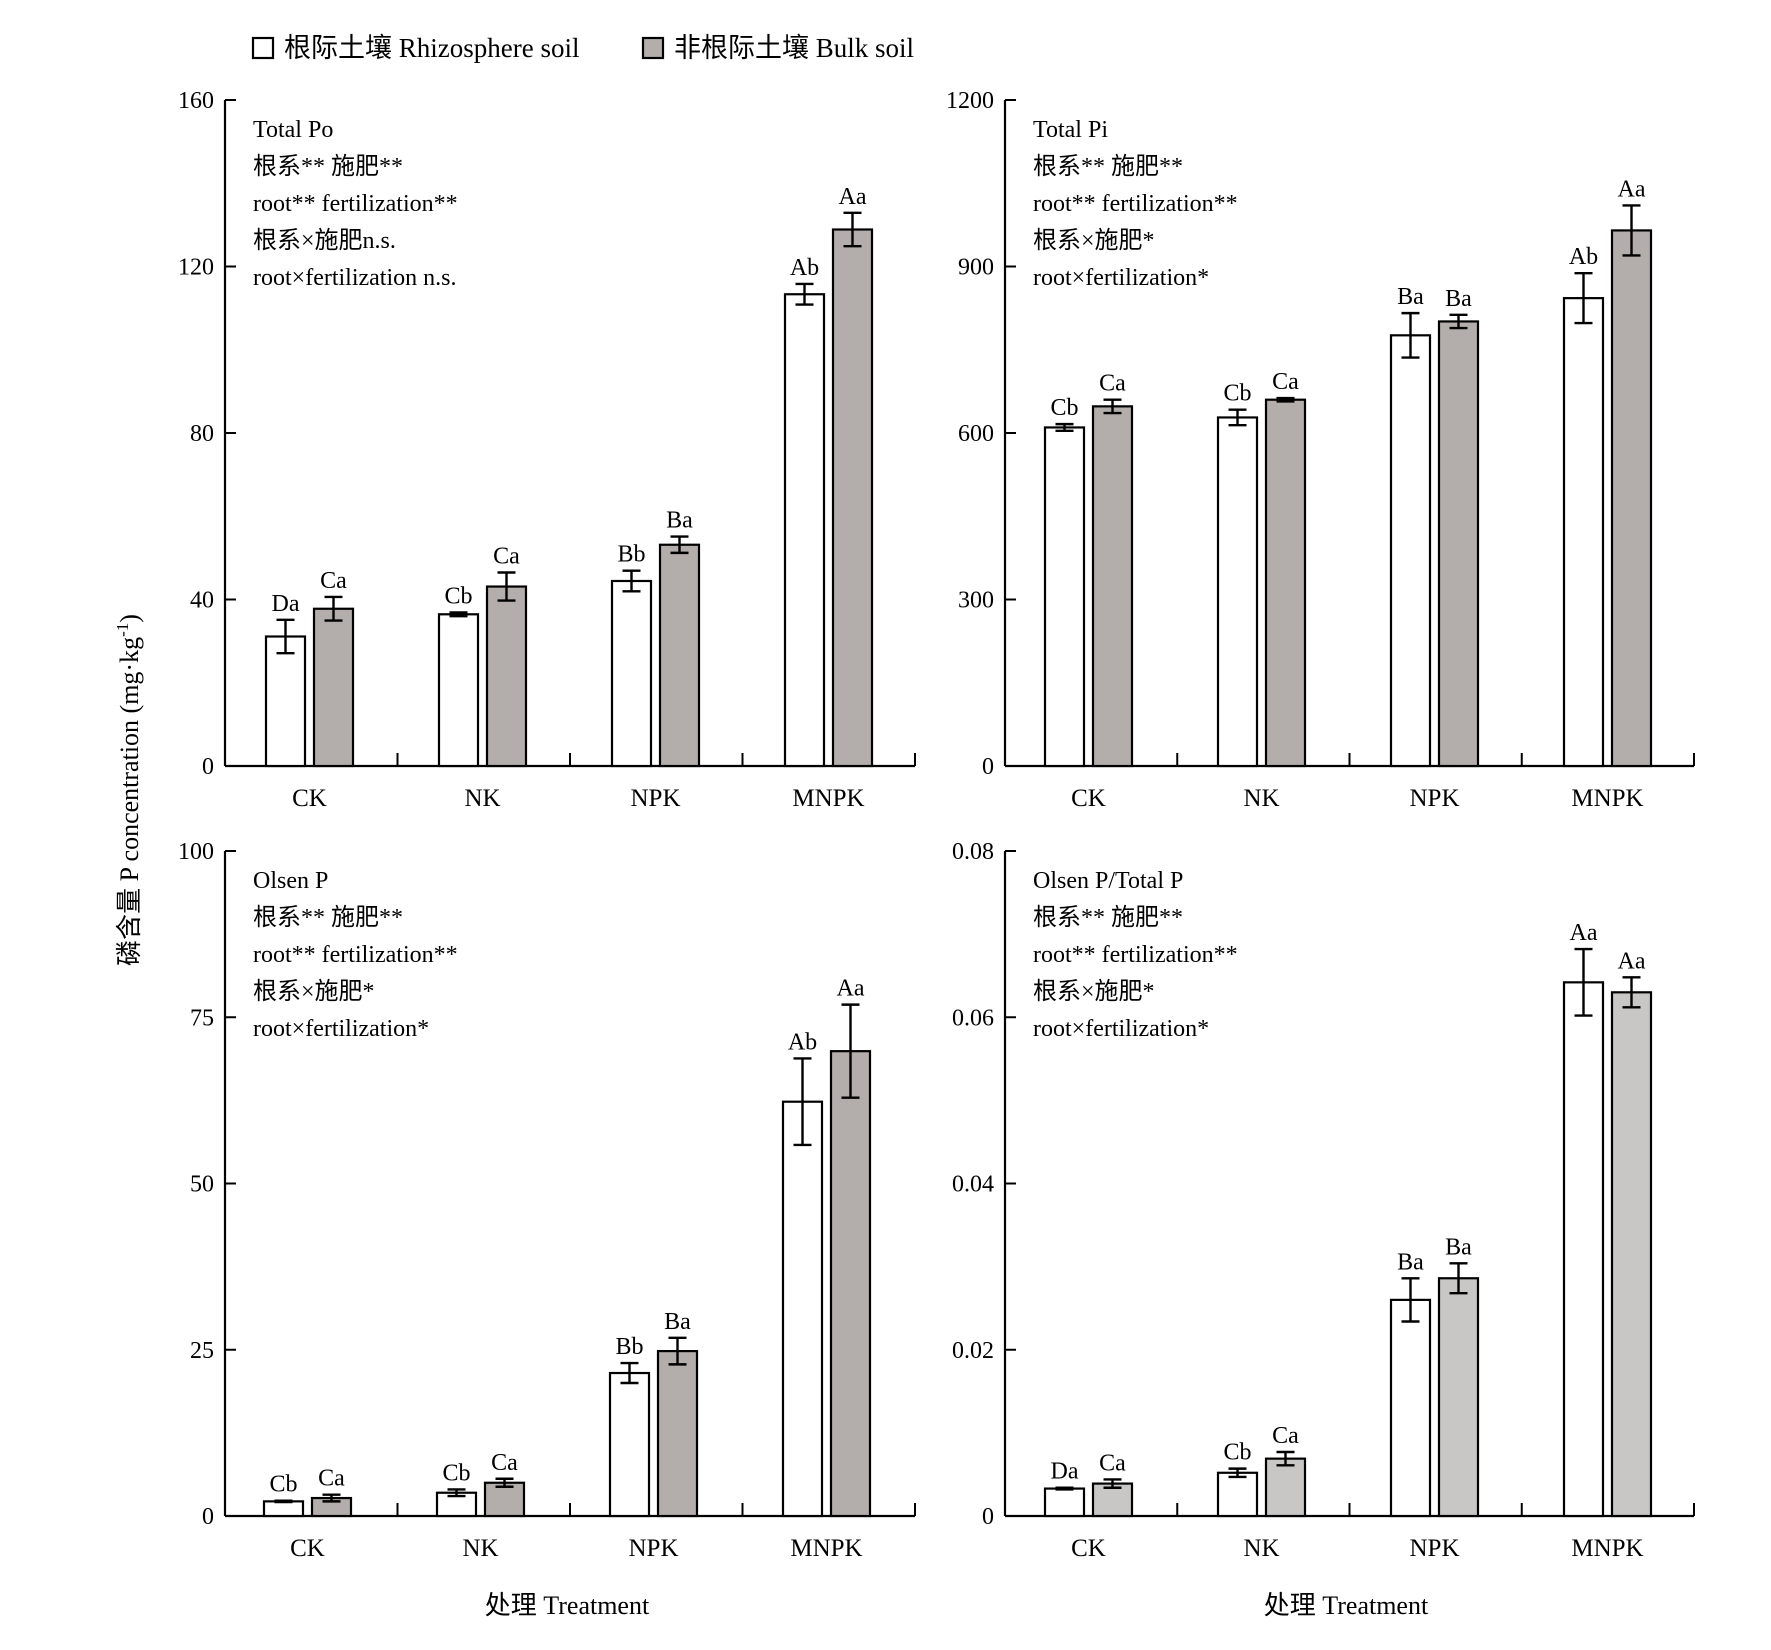 Image resolution: width=1771 pixels, height=1650 pixels. I want to click on stats-annotation: root×fertilization n.s., so click(354, 278).